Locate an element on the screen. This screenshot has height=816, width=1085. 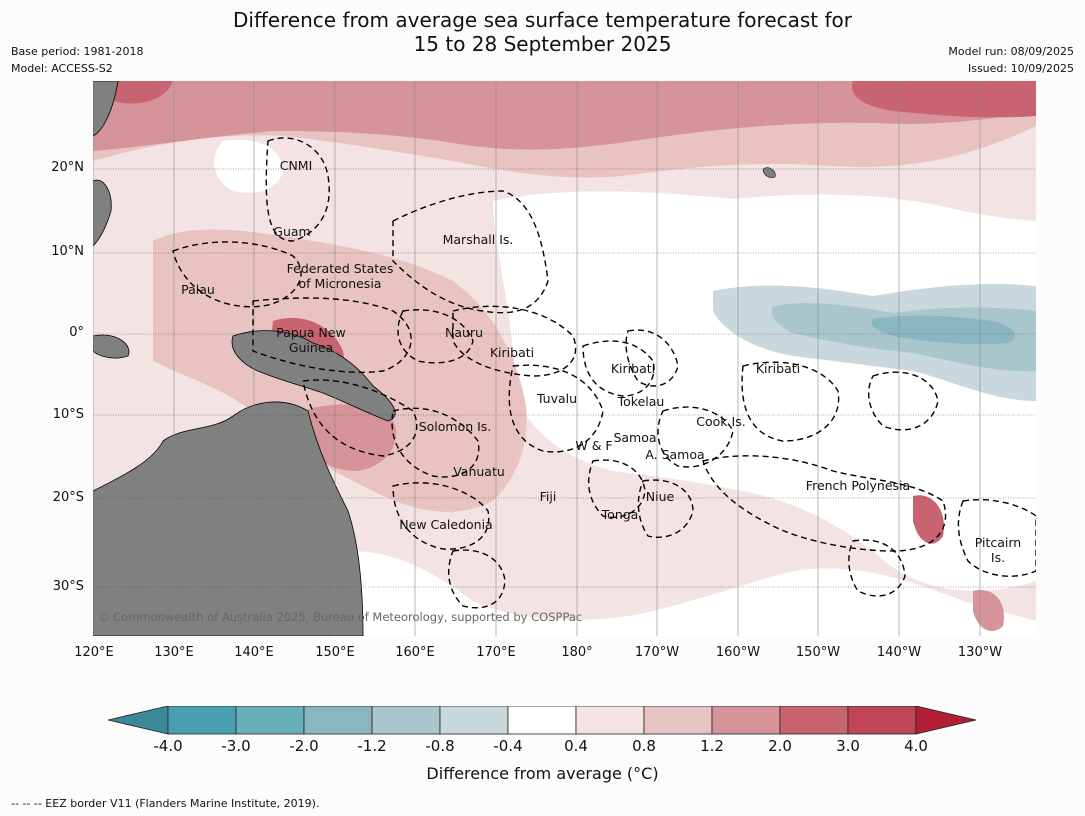
positive-anomaly-vstrong-northeast is located at coordinates (944, 99).